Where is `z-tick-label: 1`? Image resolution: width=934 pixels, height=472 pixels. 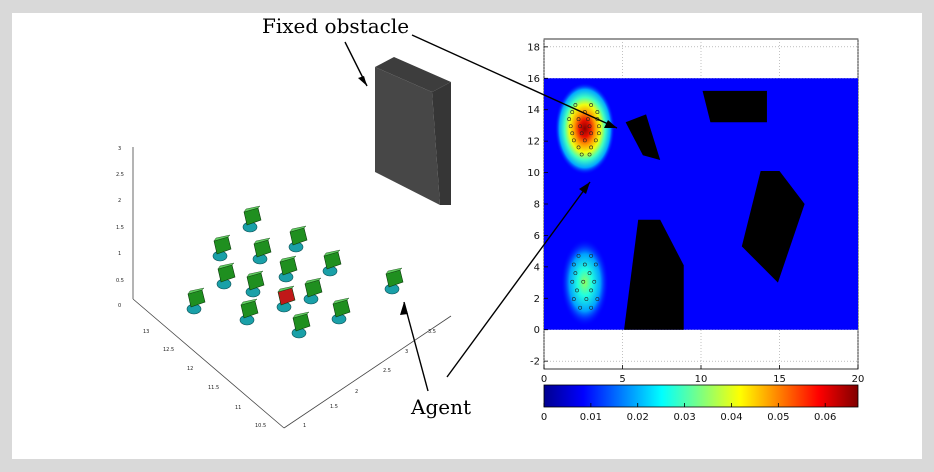
z-tick-label: 1 is located at coordinates (119, 254).